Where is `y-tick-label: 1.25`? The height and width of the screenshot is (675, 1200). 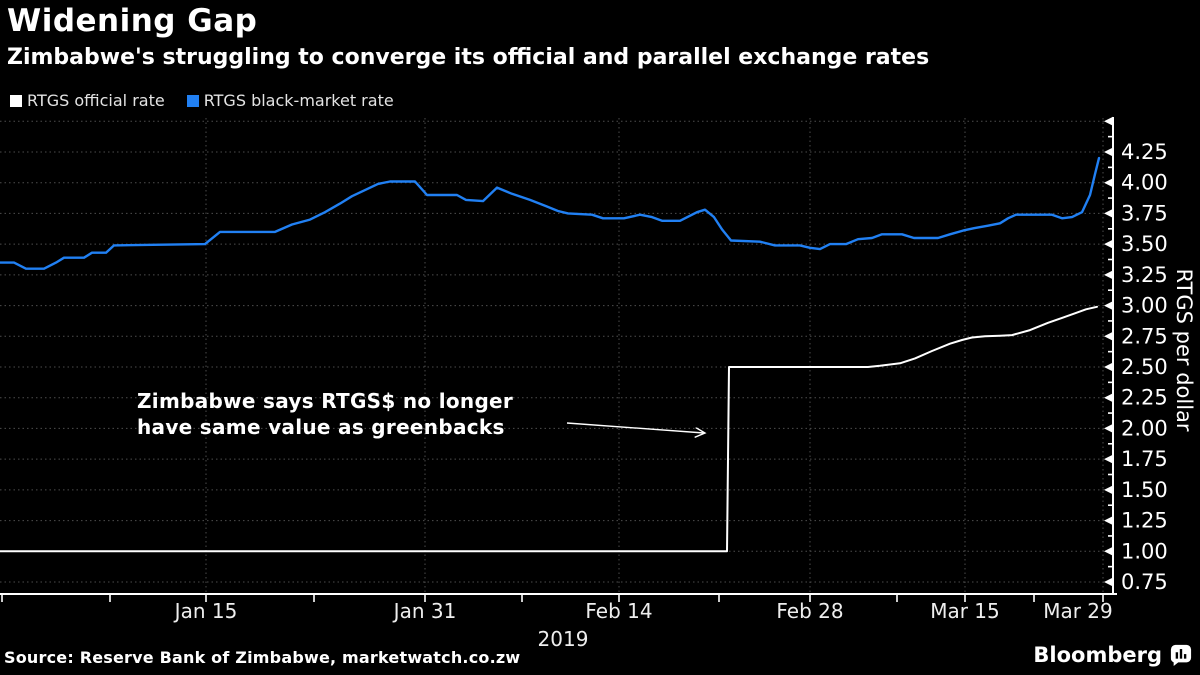
y-tick-label: 1.25 is located at coordinates (1144, 521).